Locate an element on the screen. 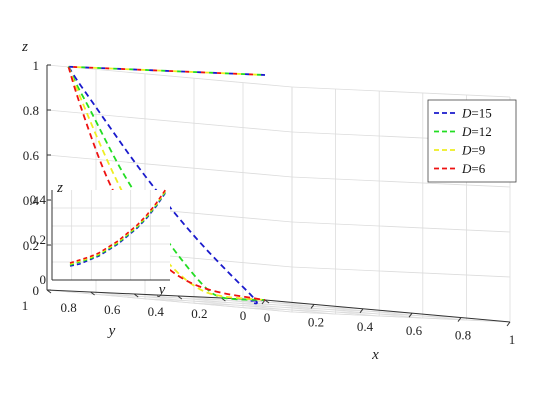 This screenshot has height=411, width=550. z-tick-label: 0.6 is located at coordinates (31, 155).